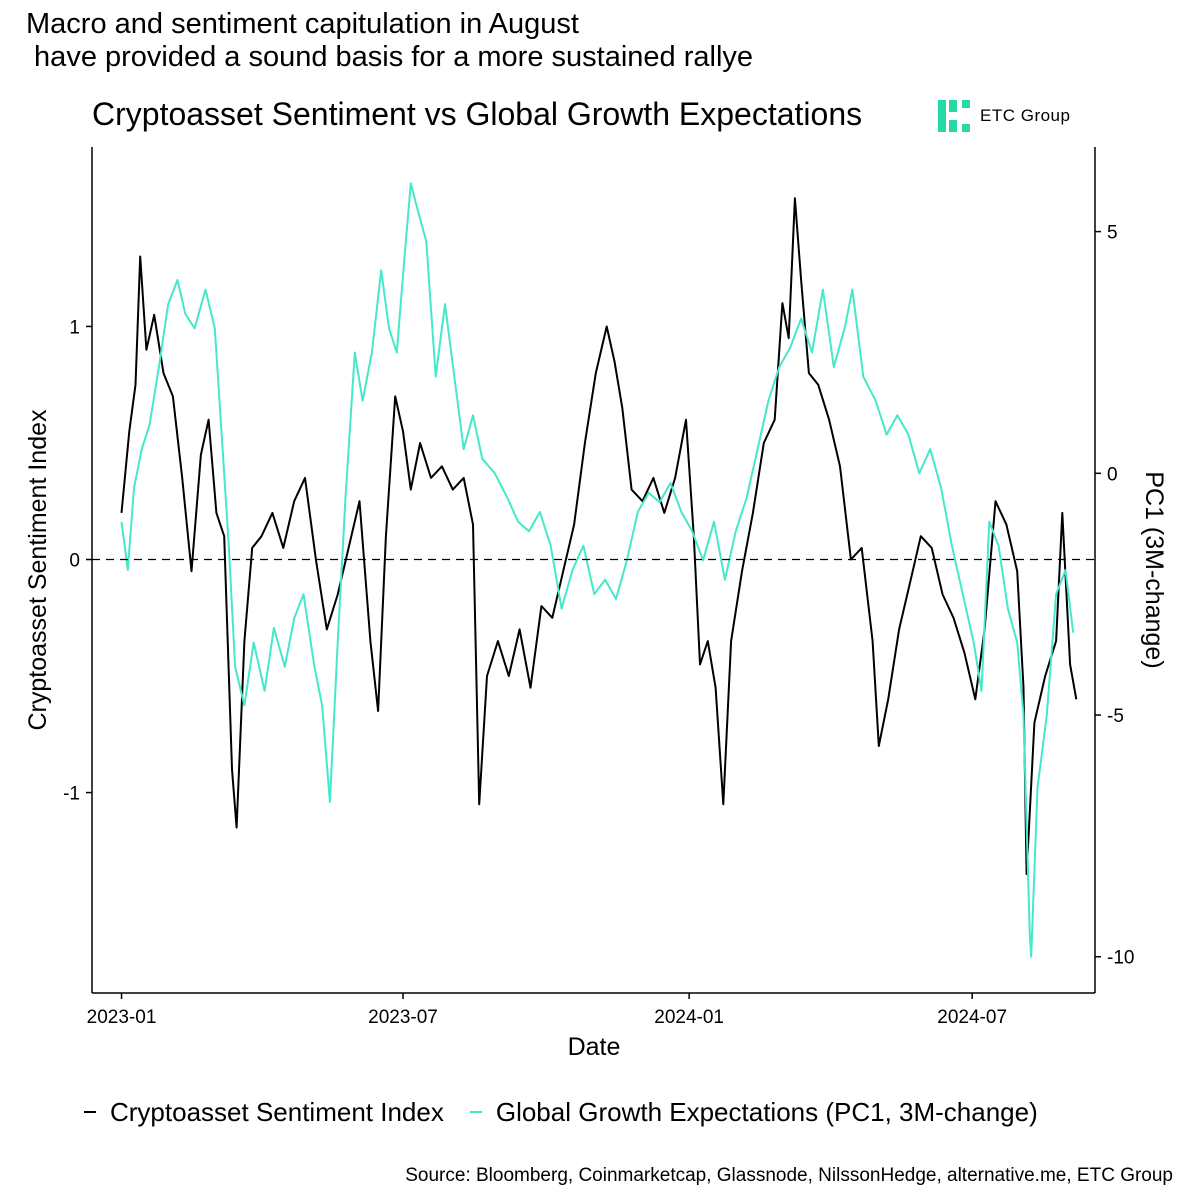 The height and width of the screenshot is (1200, 1200). Describe the element at coordinates (1154, 569) in the screenshot. I see `y2-axis-title: PC1 (3M-change)` at that location.